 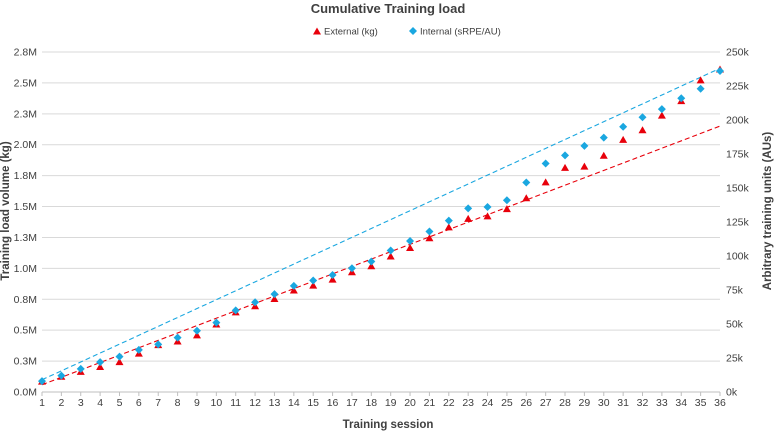 What do you see at coordinates (623, 403) in the screenshot?
I see `x-tick-label: 31` at bounding box center [623, 403].